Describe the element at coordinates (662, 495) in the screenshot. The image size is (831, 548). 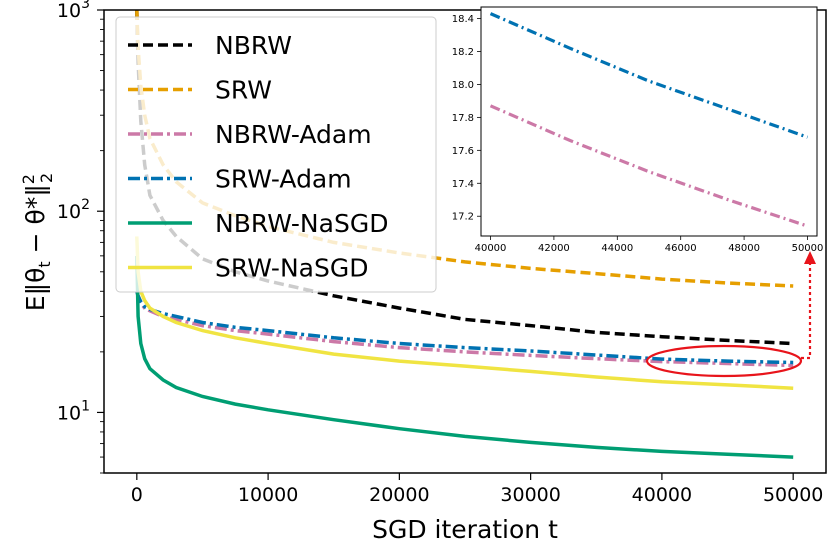
I see `x-tick-label: 40000` at that location.